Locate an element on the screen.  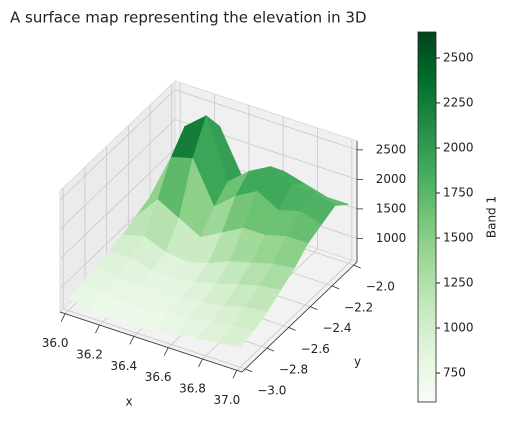
x-tick-label: 36.2 is located at coordinates (89, 355).